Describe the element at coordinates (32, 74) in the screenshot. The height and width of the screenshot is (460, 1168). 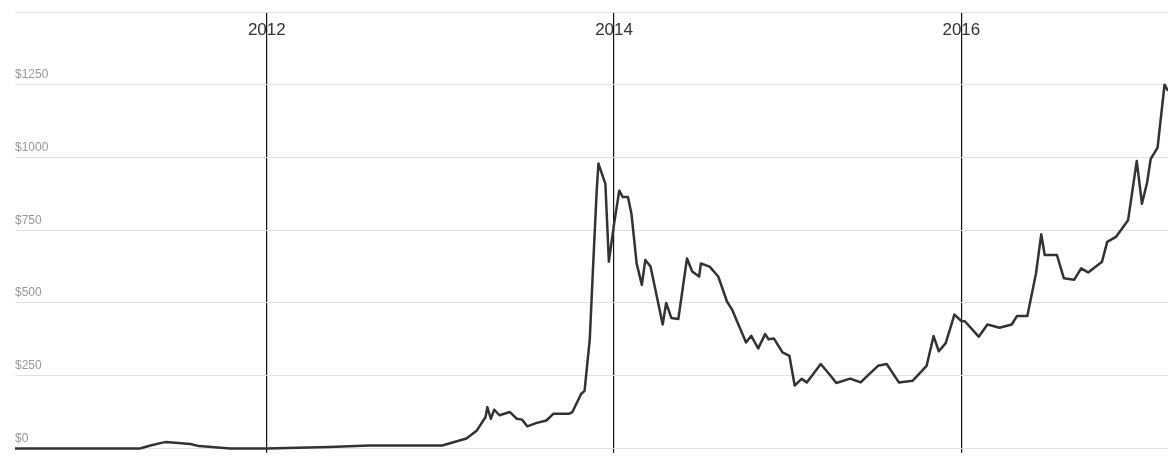
I see `y-tick-label: $1250` at that location.